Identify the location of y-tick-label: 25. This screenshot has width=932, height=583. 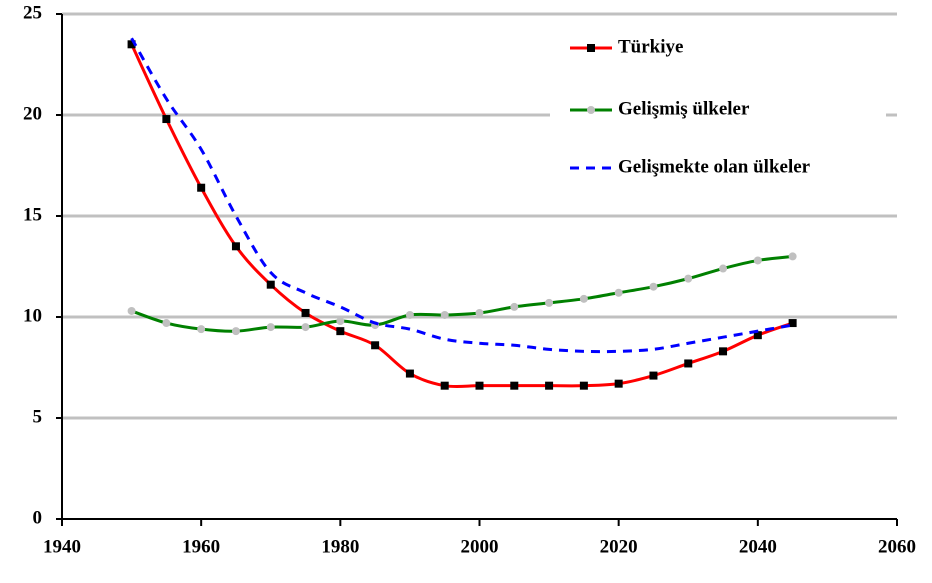
(32, 12).